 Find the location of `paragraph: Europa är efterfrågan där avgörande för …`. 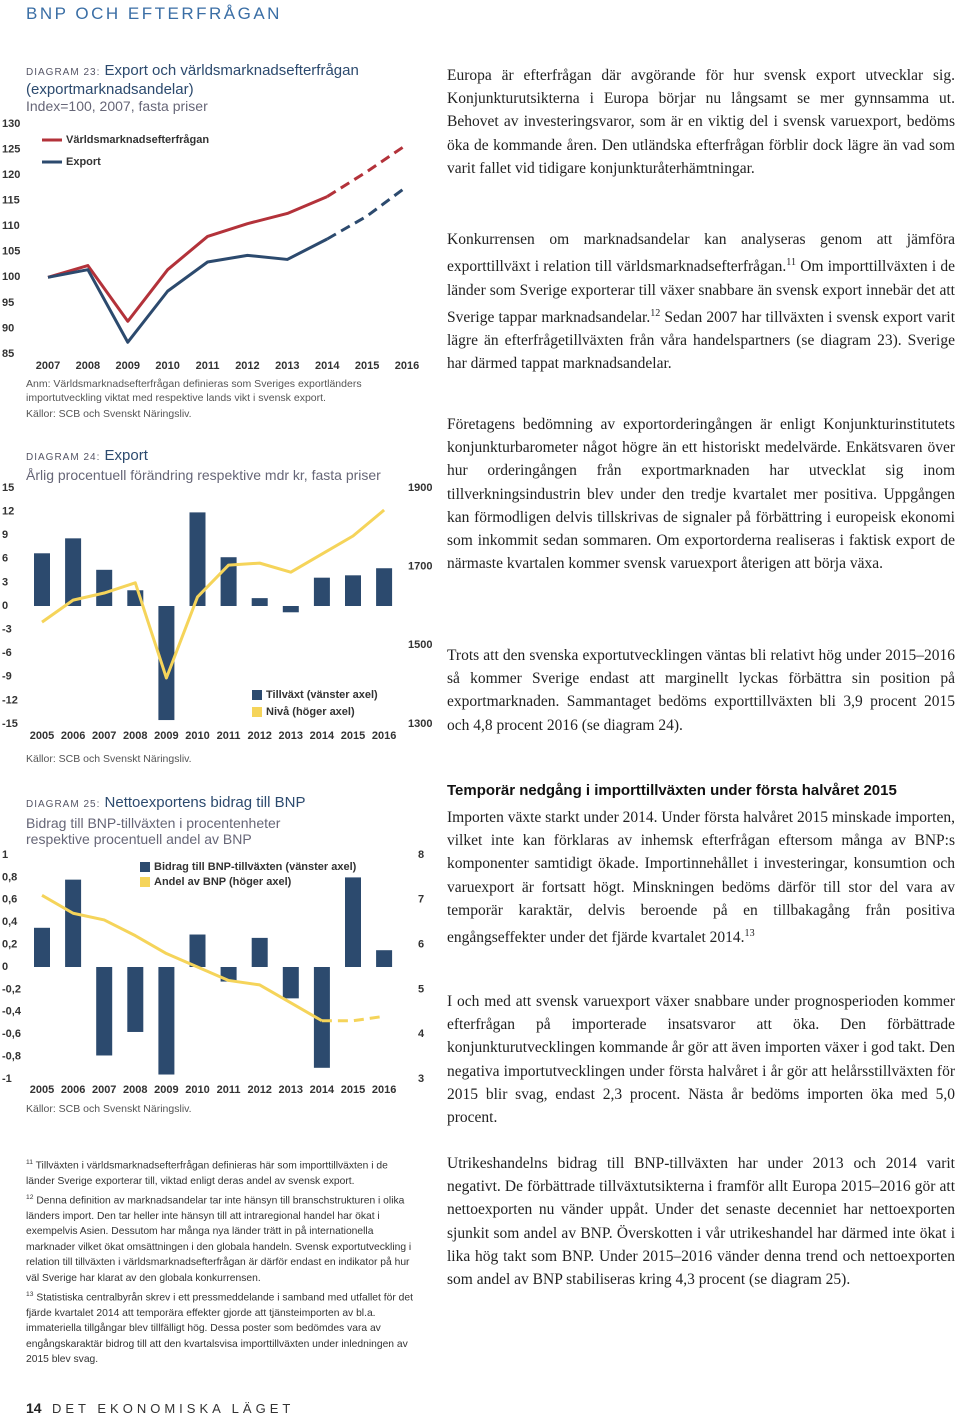

paragraph: Europa är efterfrågan där avgörande för … is located at coordinates (701, 122).